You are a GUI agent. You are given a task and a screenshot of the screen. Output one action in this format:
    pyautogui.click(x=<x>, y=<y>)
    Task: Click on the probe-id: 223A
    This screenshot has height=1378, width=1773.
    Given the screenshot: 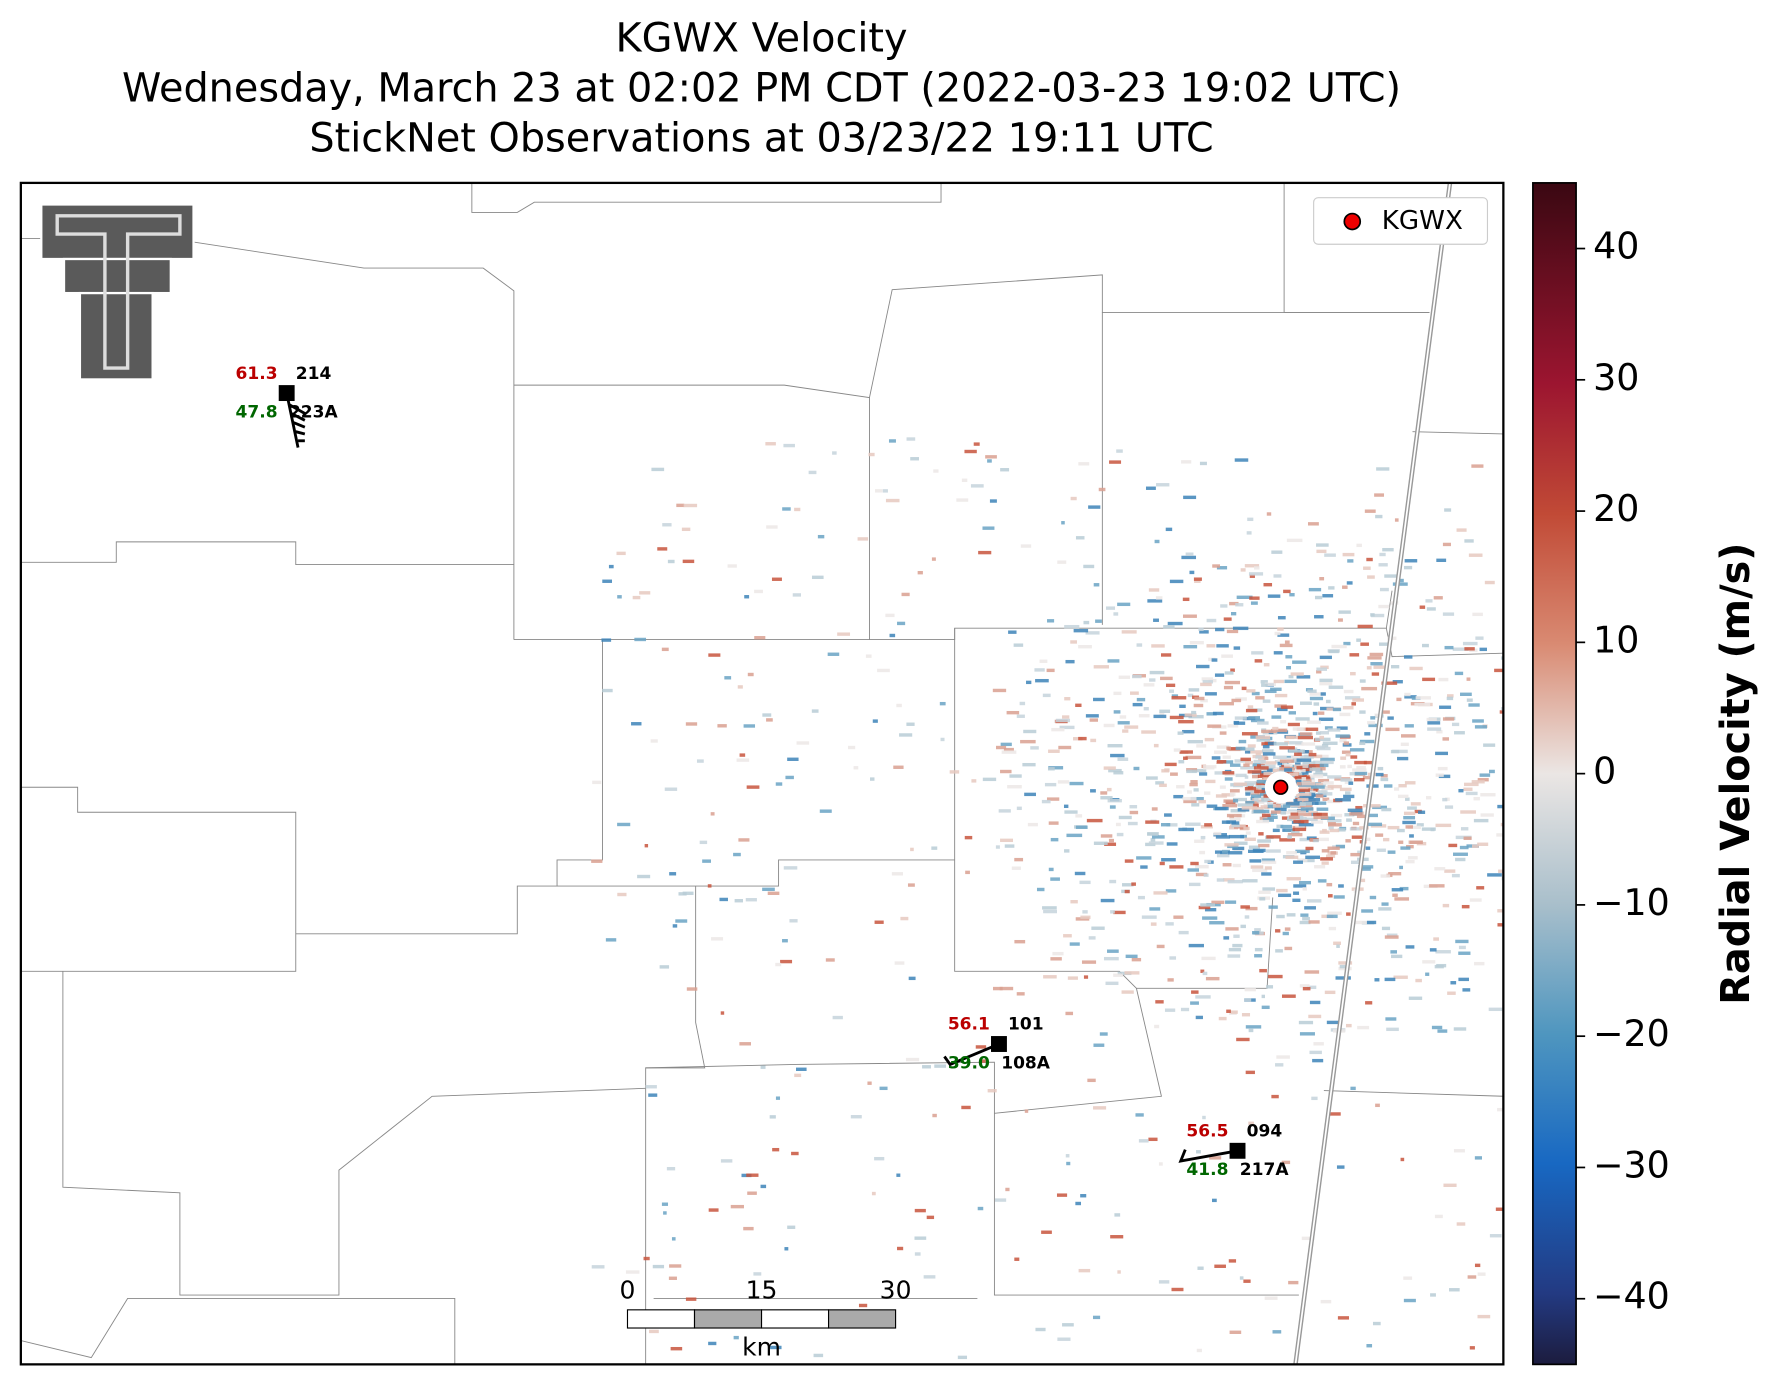 What is the action you would take?
    pyautogui.click(x=314, y=412)
    